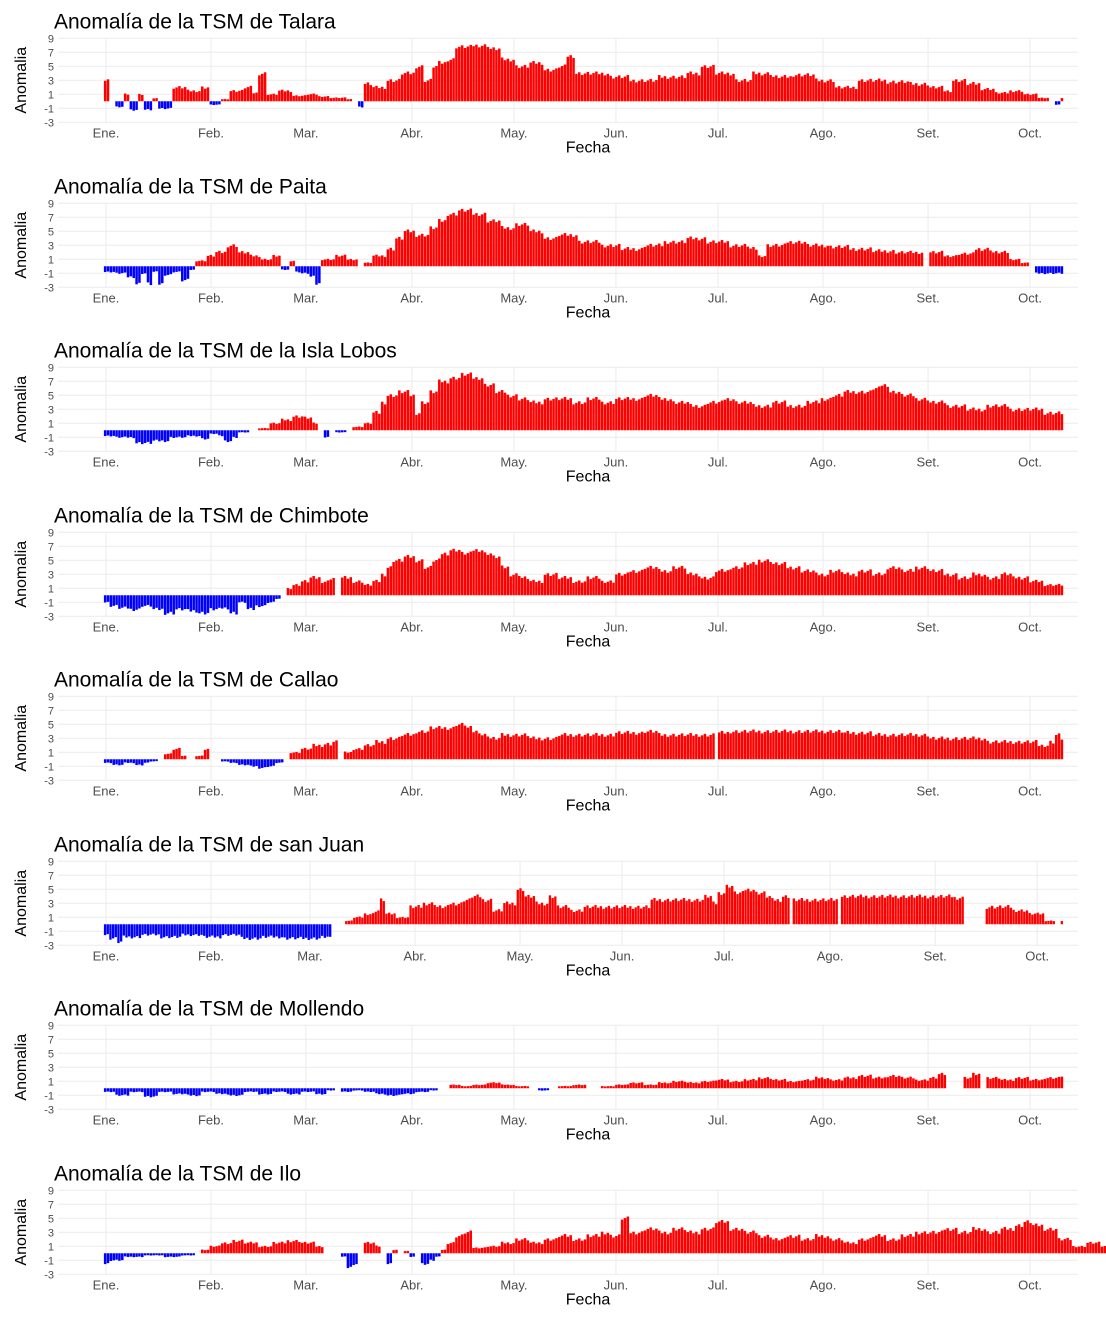 The image size is (1106, 1320). What do you see at coordinates (519, 955) in the screenshot?
I see `x-tick-label: May.` at bounding box center [519, 955].